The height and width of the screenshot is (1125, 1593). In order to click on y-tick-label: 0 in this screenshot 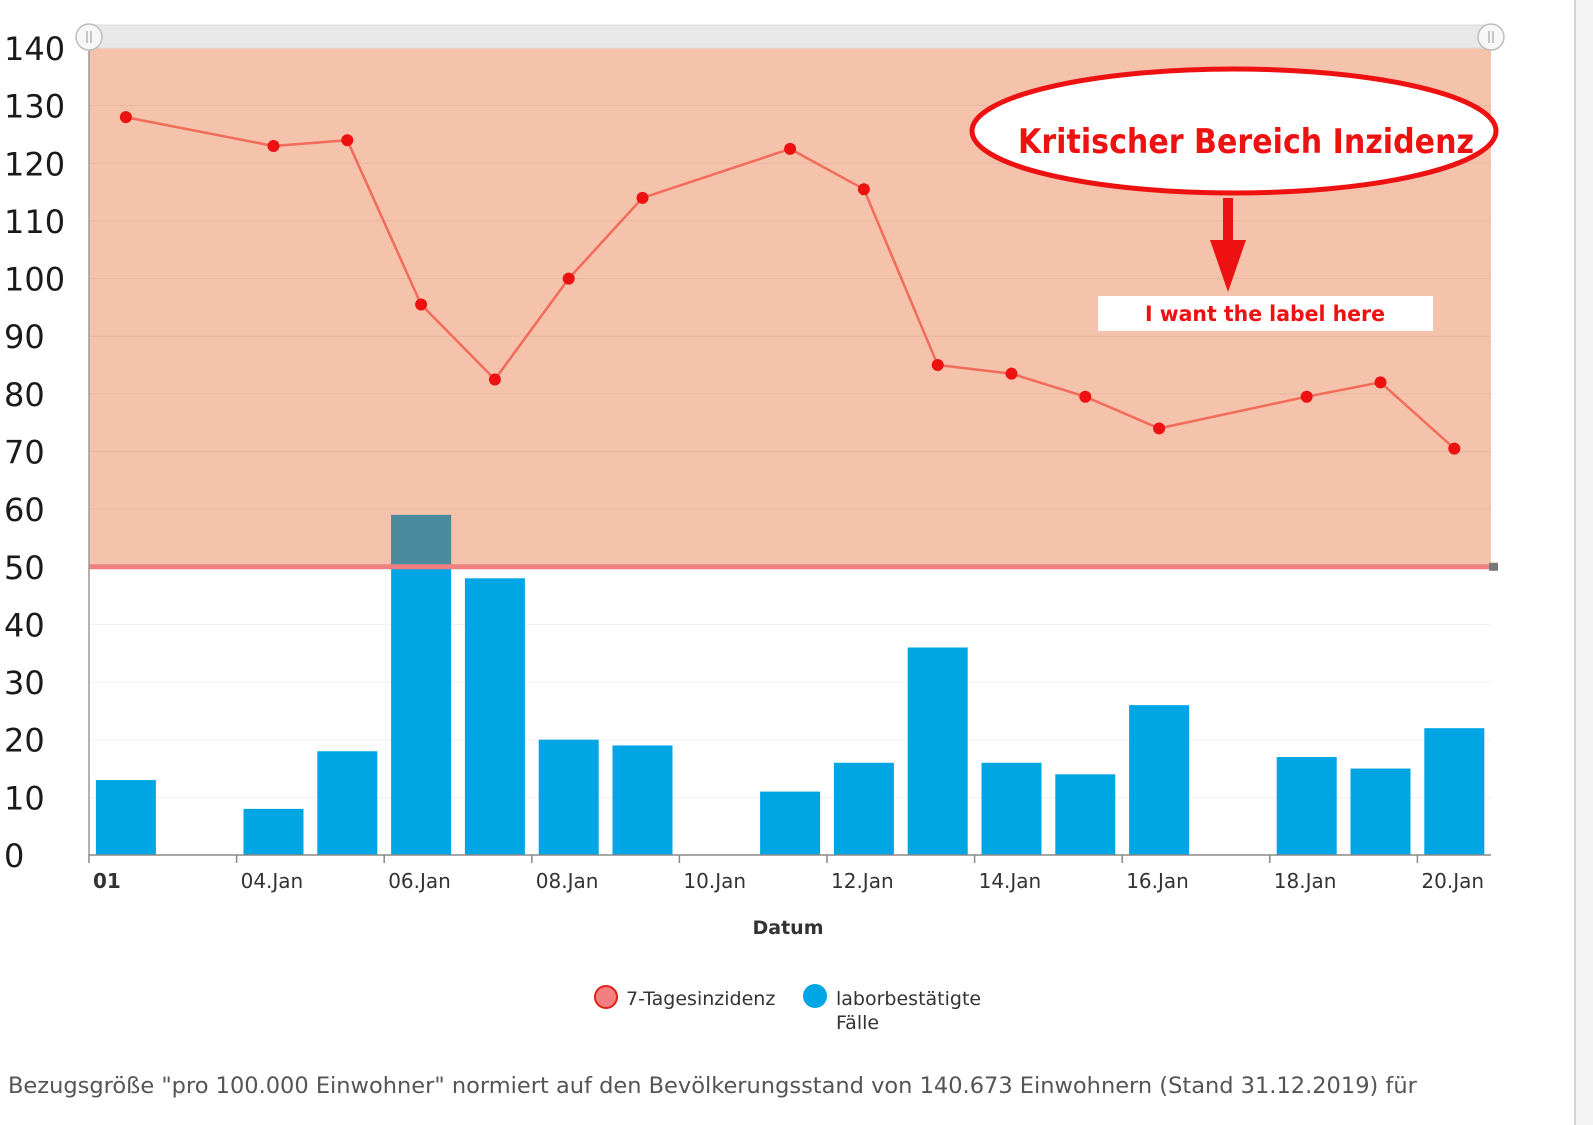, I will do `click(14, 856)`.